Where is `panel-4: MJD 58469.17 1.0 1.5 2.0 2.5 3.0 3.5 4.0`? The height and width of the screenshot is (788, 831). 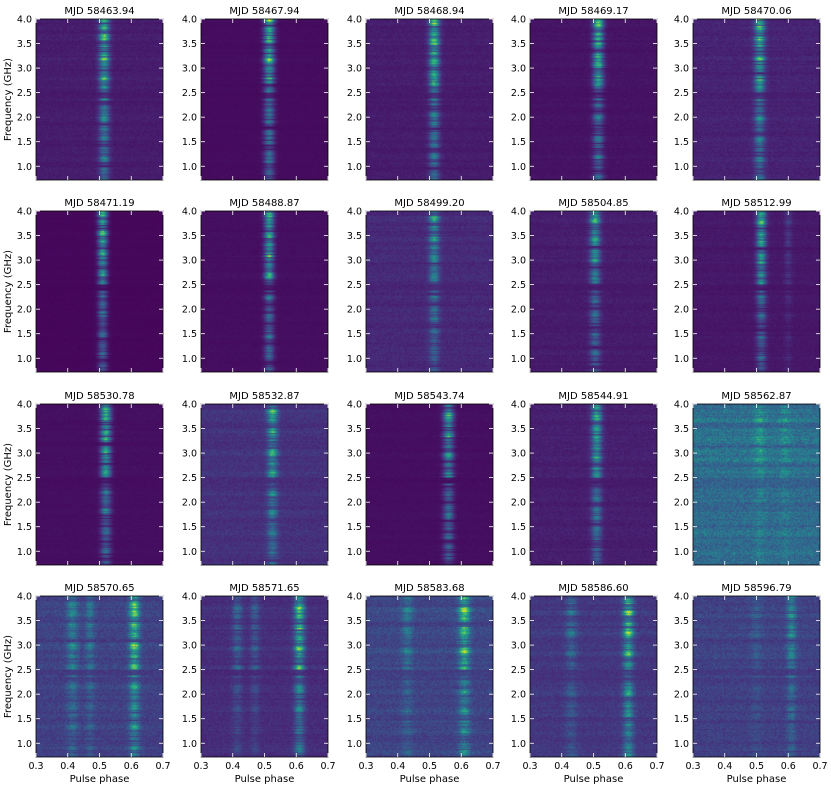 panel-4: MJD 58469.17 1.0 1.5 2.0 2.5 3.0 3.5 4.0 is located at coordinates (584, 93).